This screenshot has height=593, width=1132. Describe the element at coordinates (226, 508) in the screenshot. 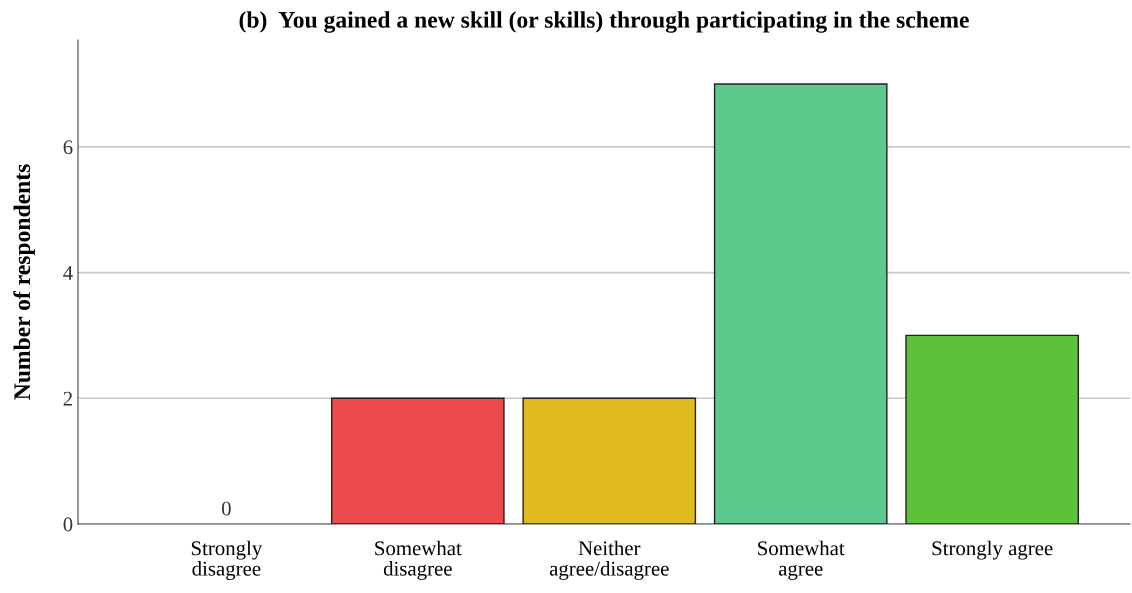

I see `data-label: 0` at that location.